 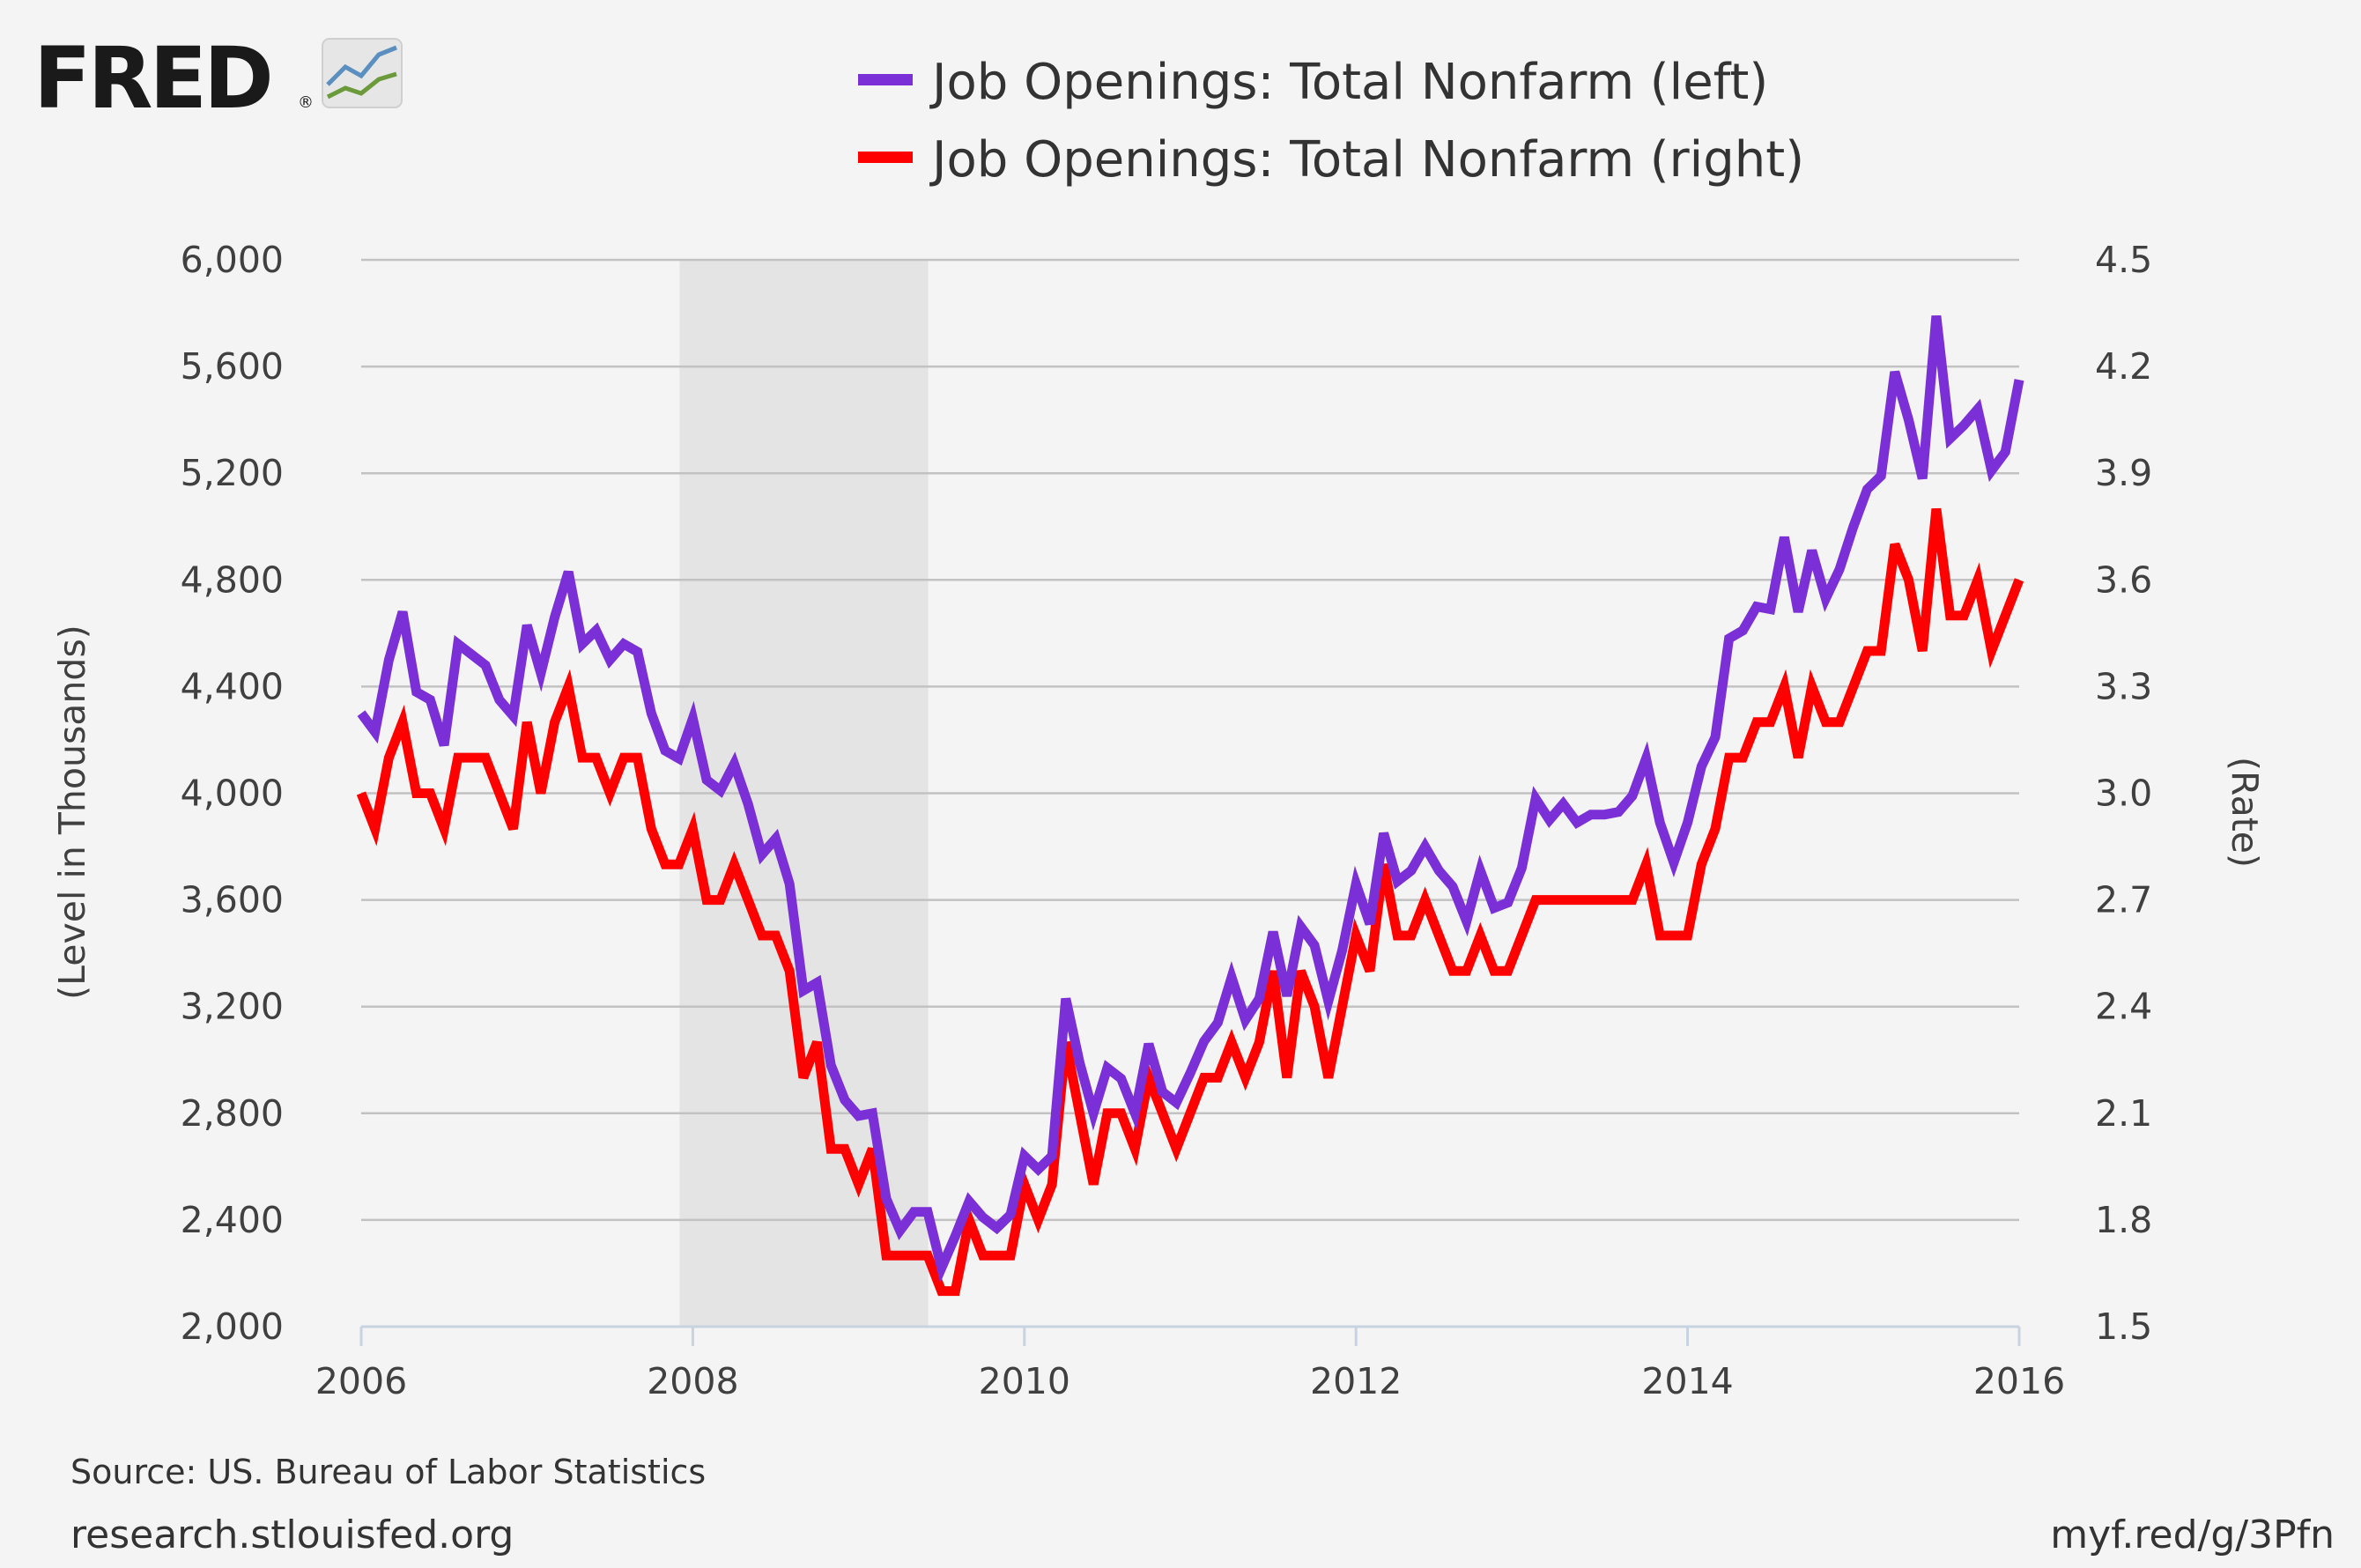 I want to click on legend-label-left: Job Openings: Total Nonfarm (left), so click(x=1348, y=82).